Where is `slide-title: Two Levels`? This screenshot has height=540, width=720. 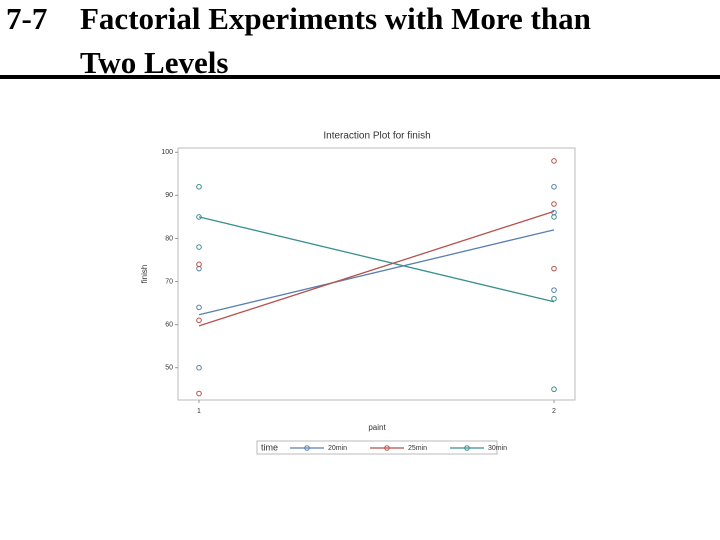 slide-title: Two Levels is located at coordinates (154, 62).